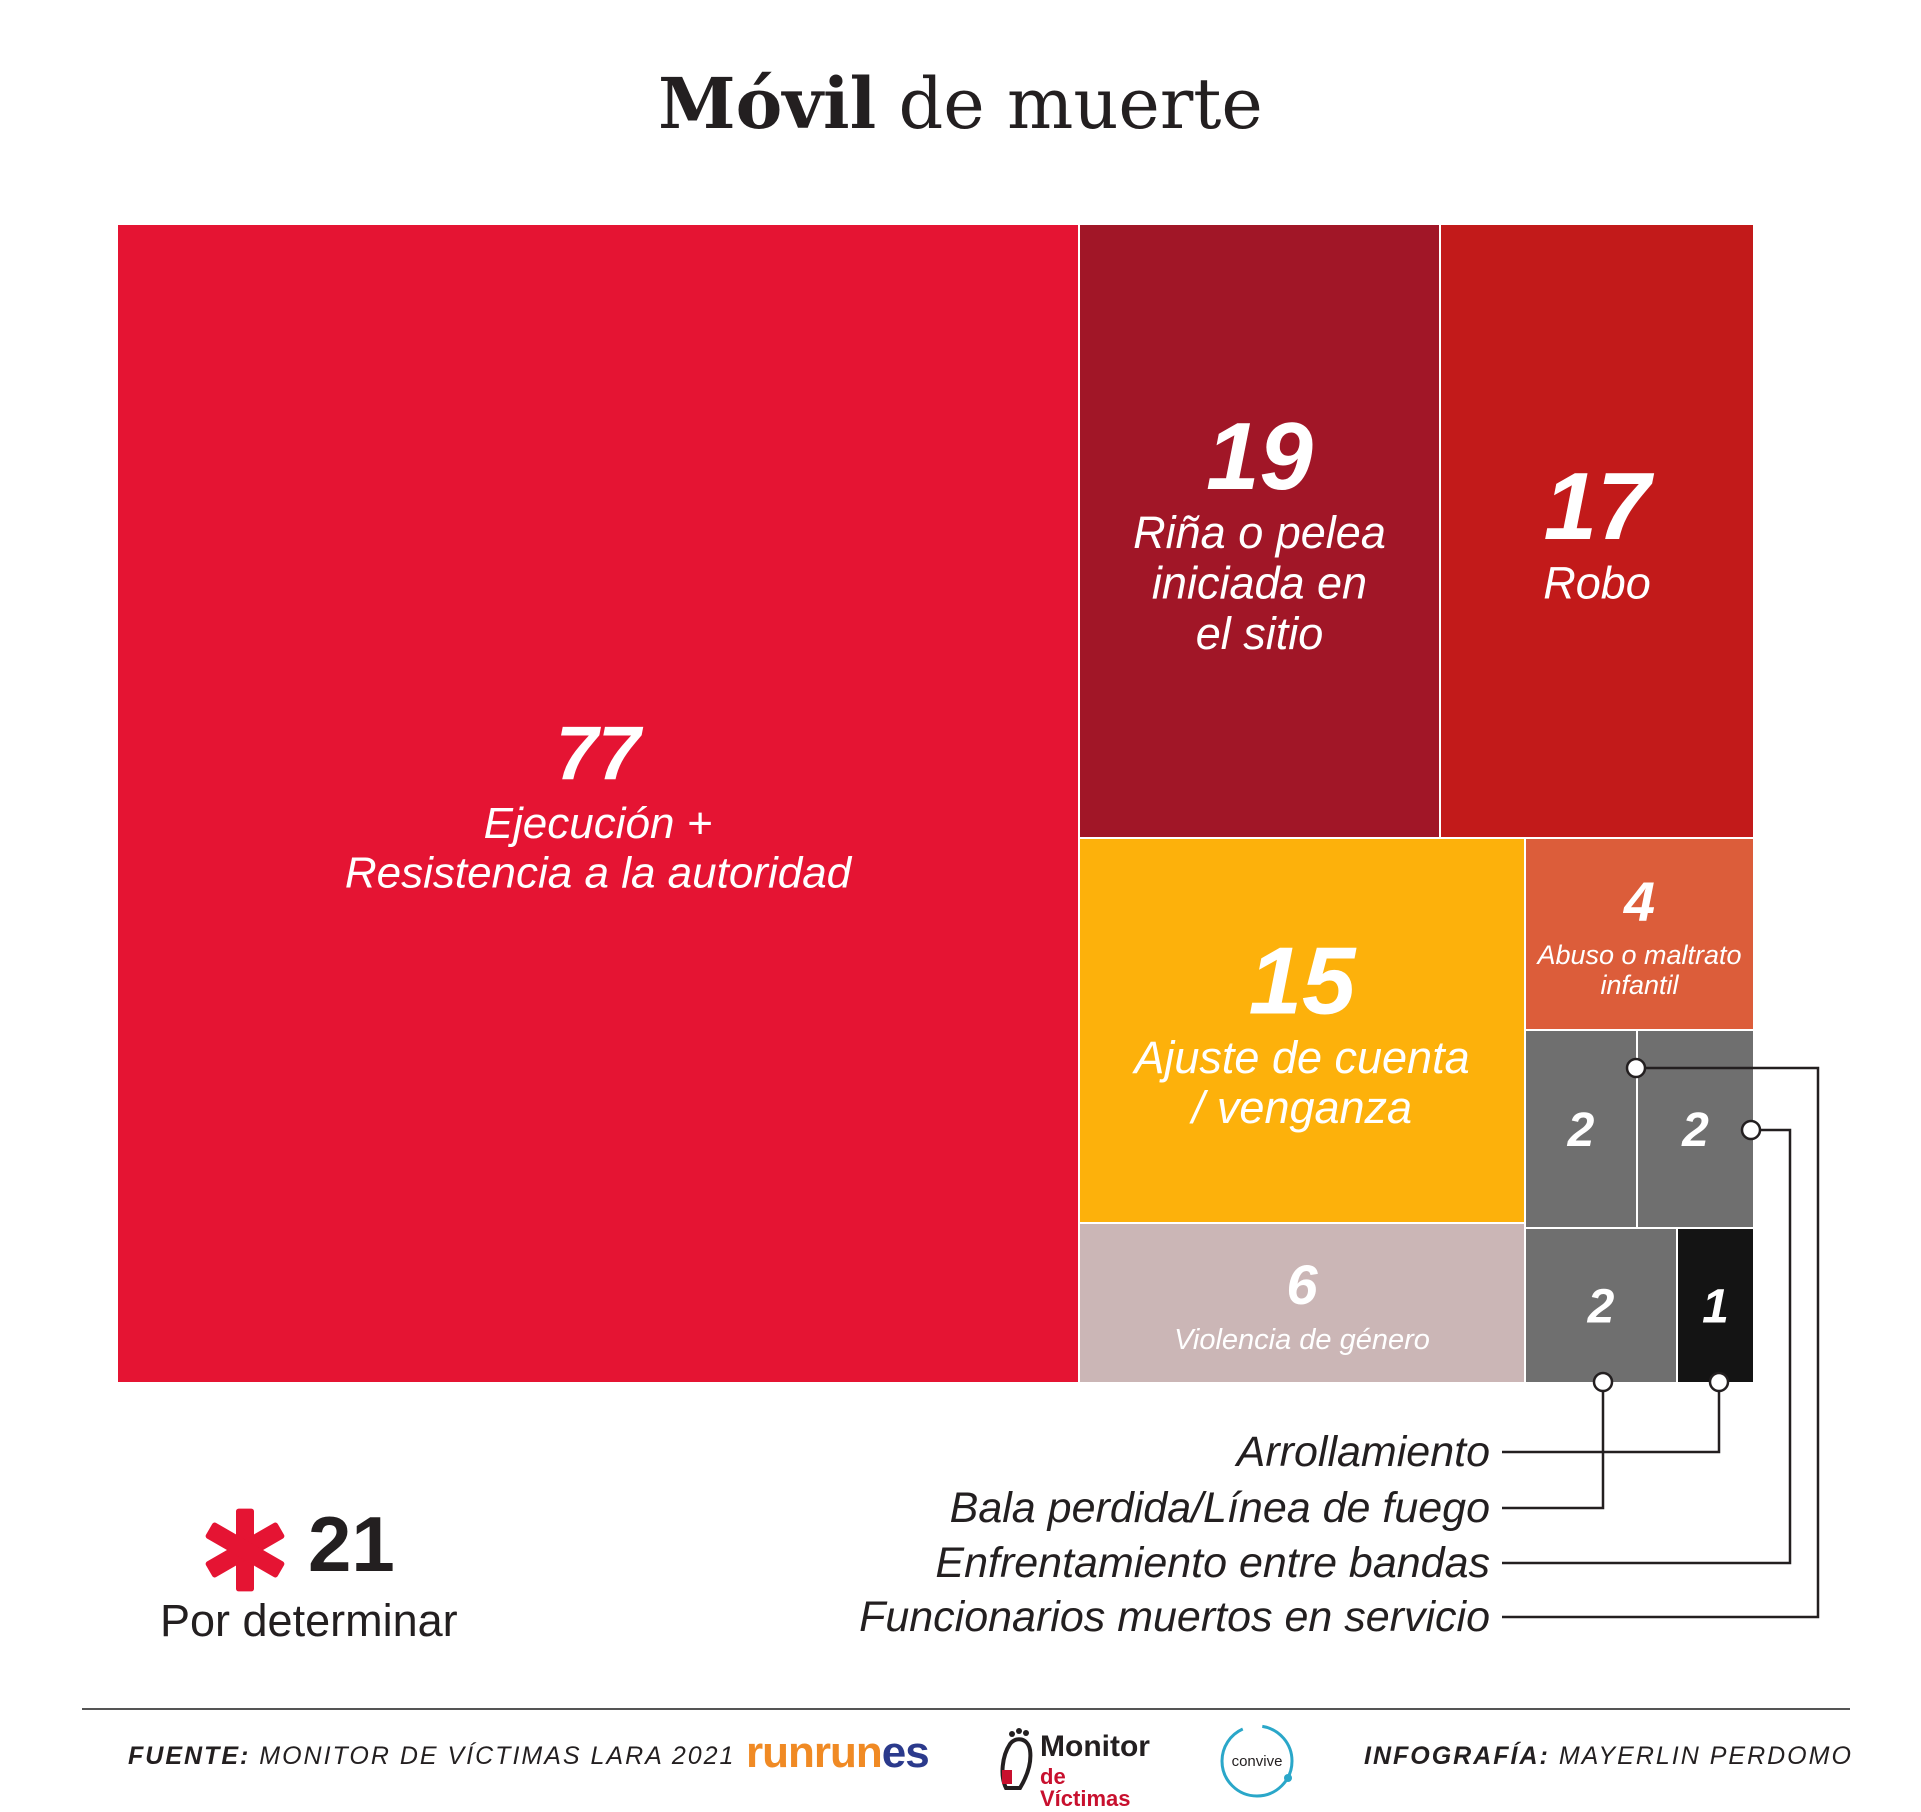  I want to click on monitor-victimas-logo: Monitor de Víctimas, so click(1074, 1768).